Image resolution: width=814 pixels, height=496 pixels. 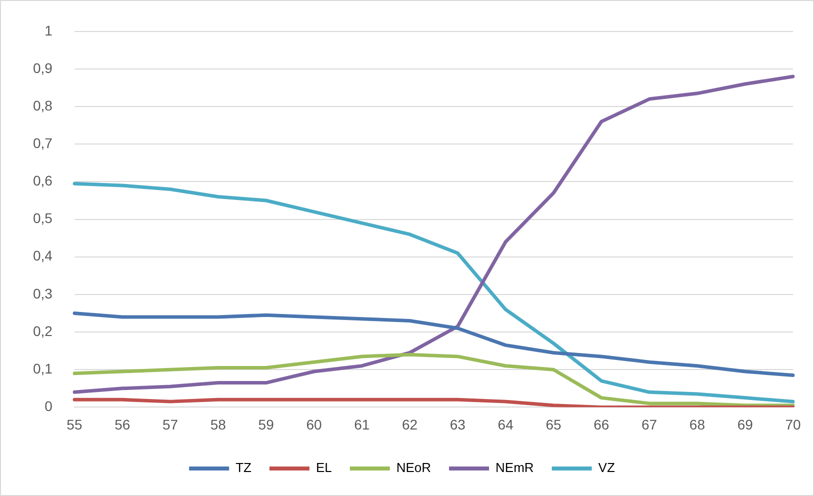 What do you see at coordinates (410, 424) in the screenshot?
I see `x-tick-label: 62` at bounding box center [410, 424].